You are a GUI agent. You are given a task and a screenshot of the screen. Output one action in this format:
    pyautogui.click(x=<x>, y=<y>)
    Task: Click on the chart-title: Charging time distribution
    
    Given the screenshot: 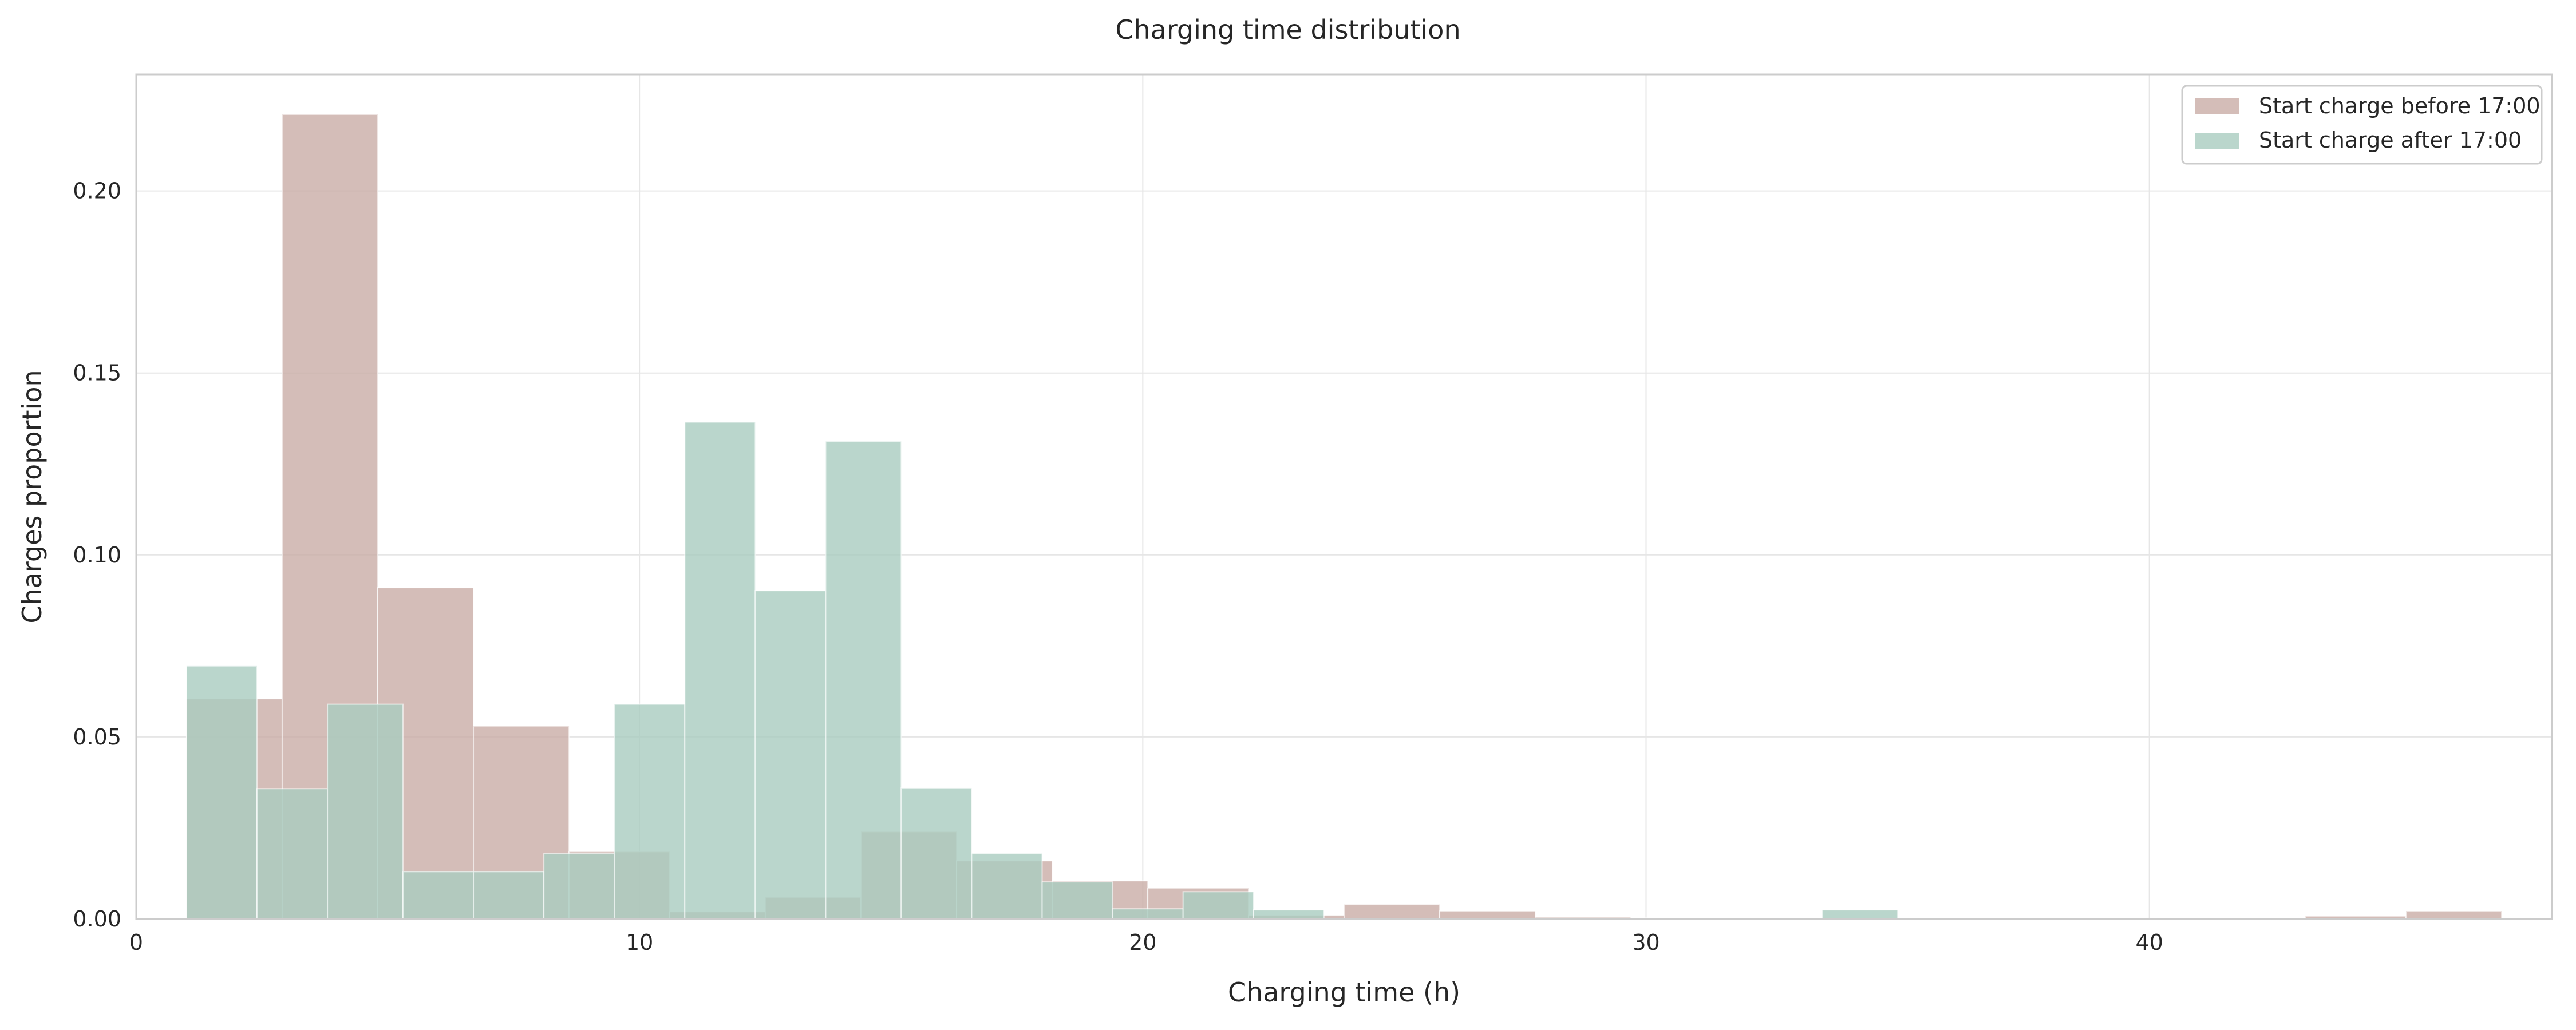 What is the action you would take?
    pyautogui.click(x=1287, y=29)
    